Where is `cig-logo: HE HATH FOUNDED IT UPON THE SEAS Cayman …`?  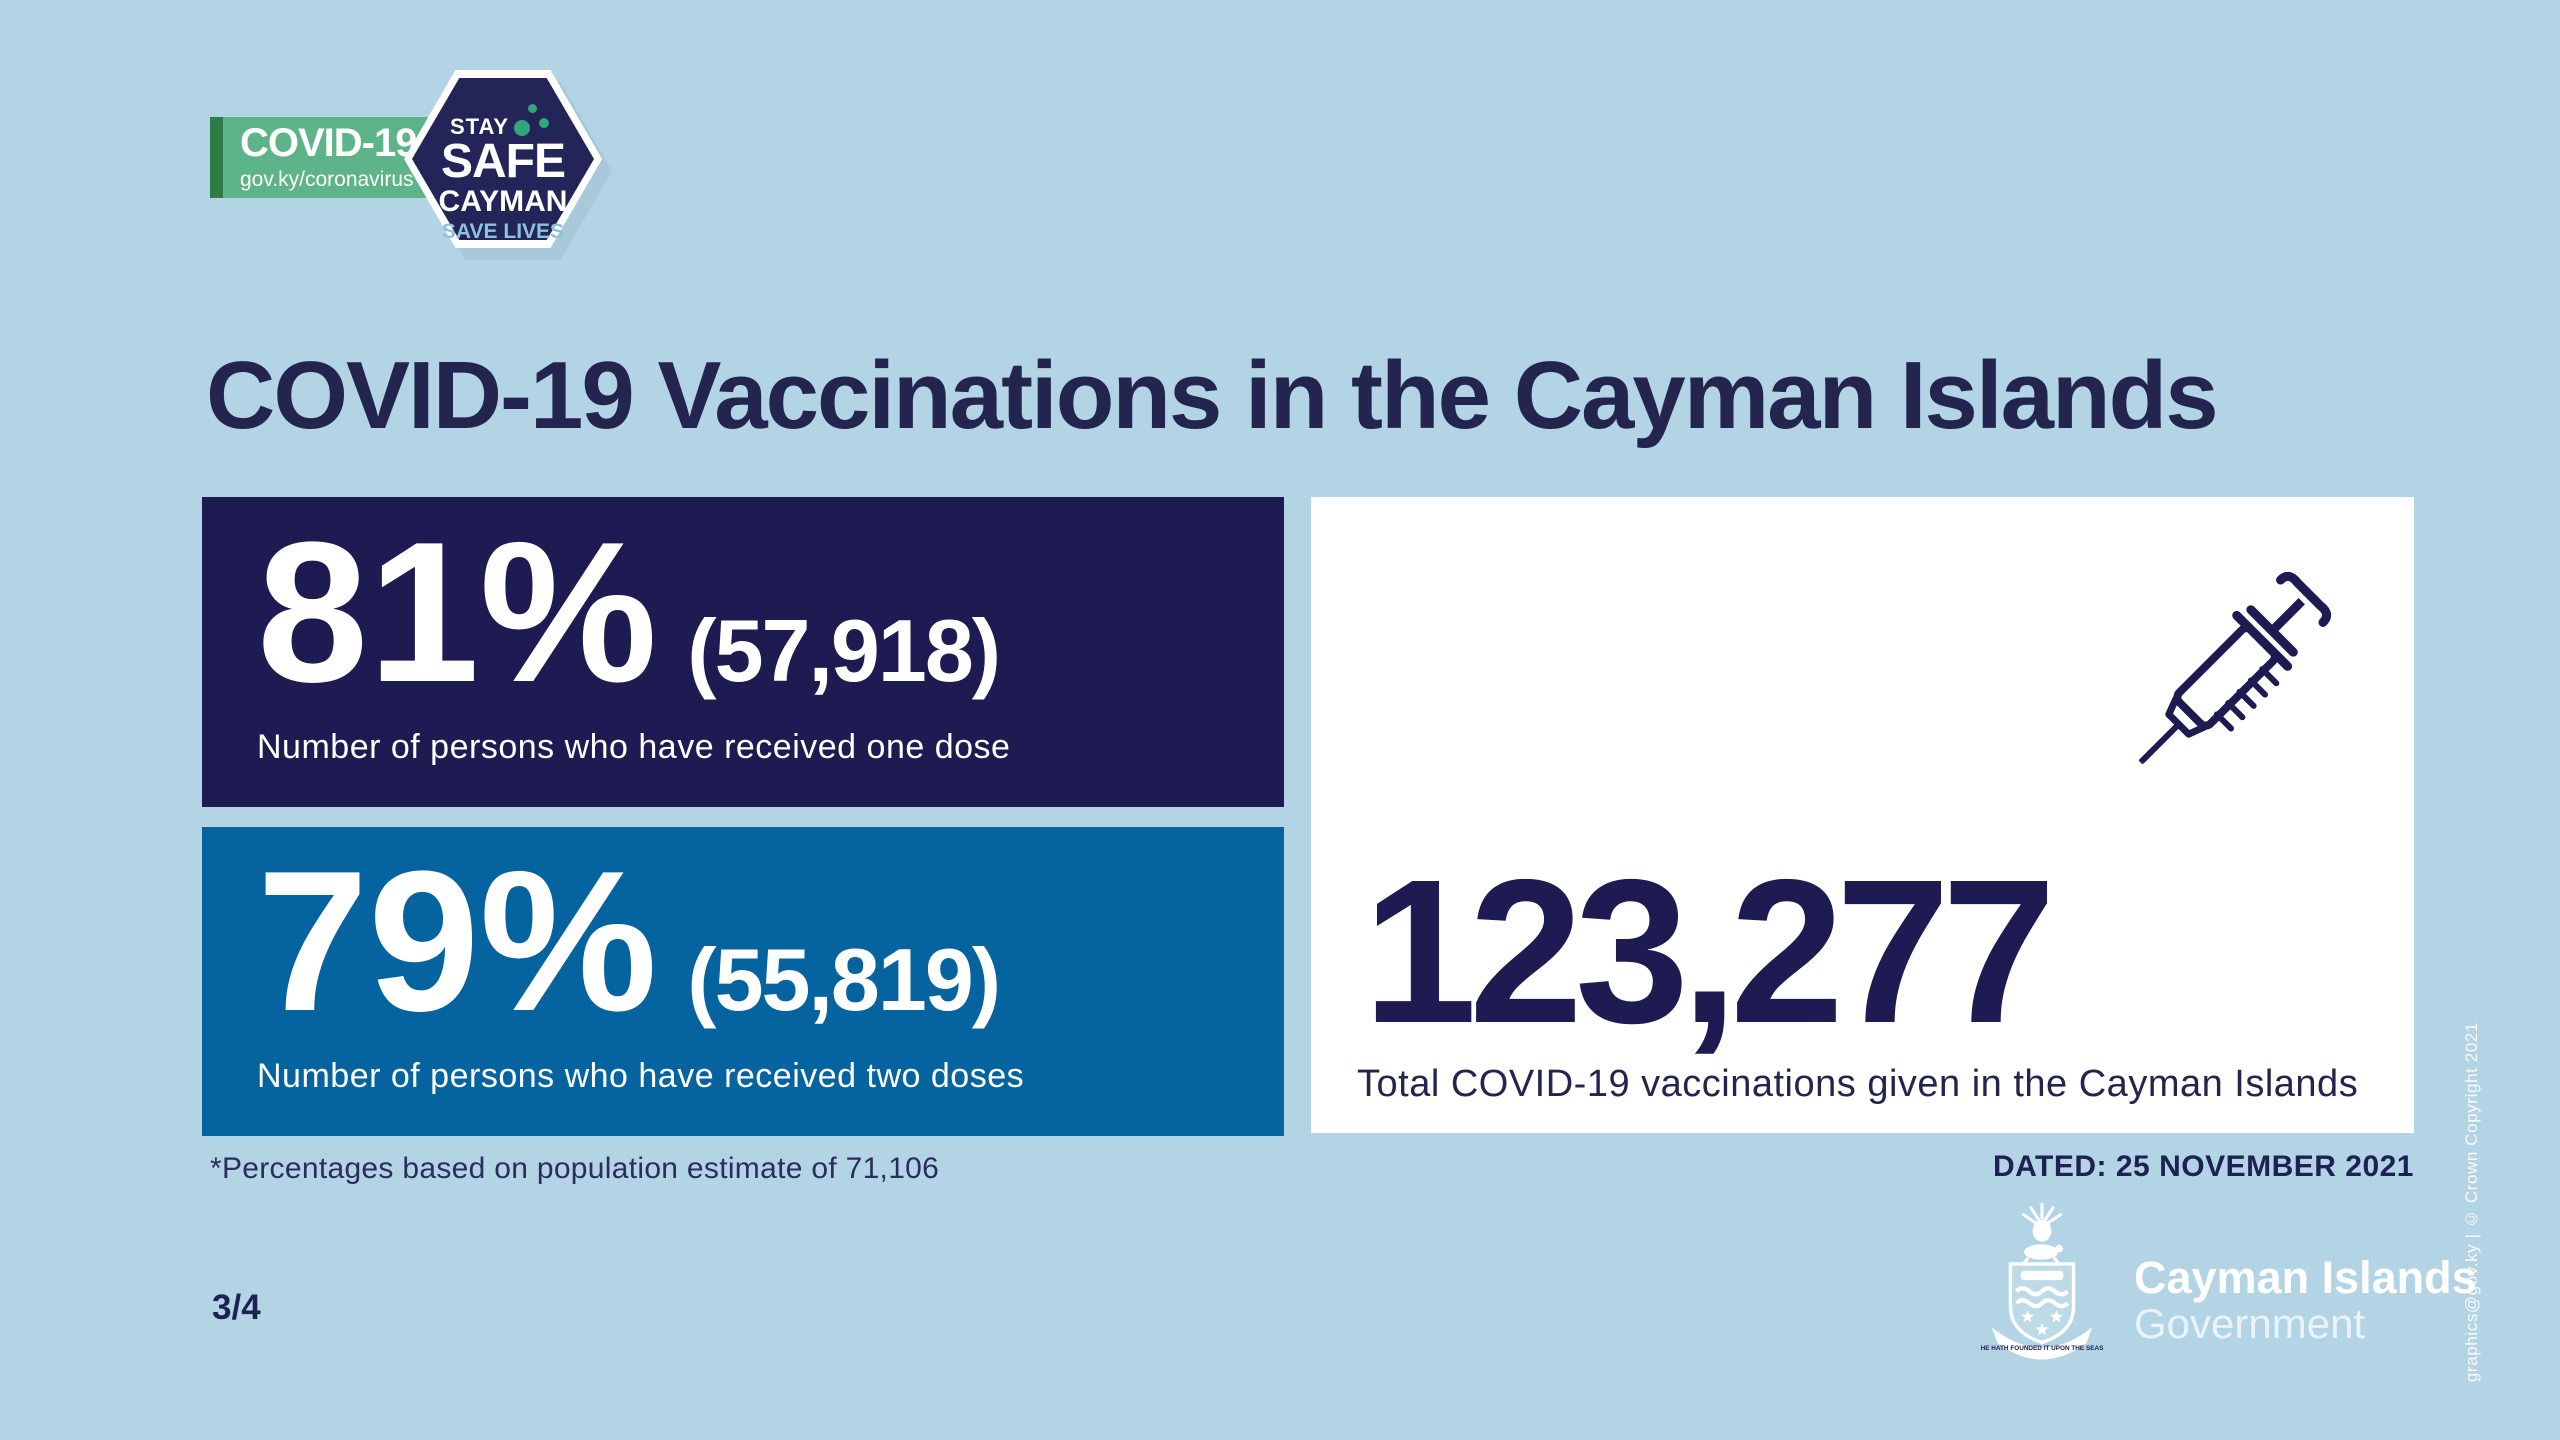 cig-logo: HE HATH FOUNDED IT UPON THE SEAS Cayman … is located at coordinates (2227, 1286).